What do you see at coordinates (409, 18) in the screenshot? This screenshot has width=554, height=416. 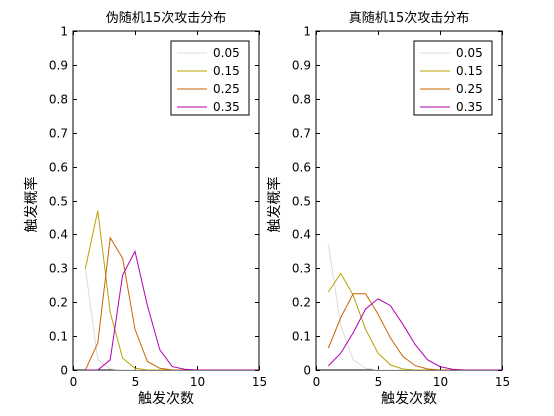 I see `chart-title: 真随机15次攻击分布` at bounding box center [409, 18].